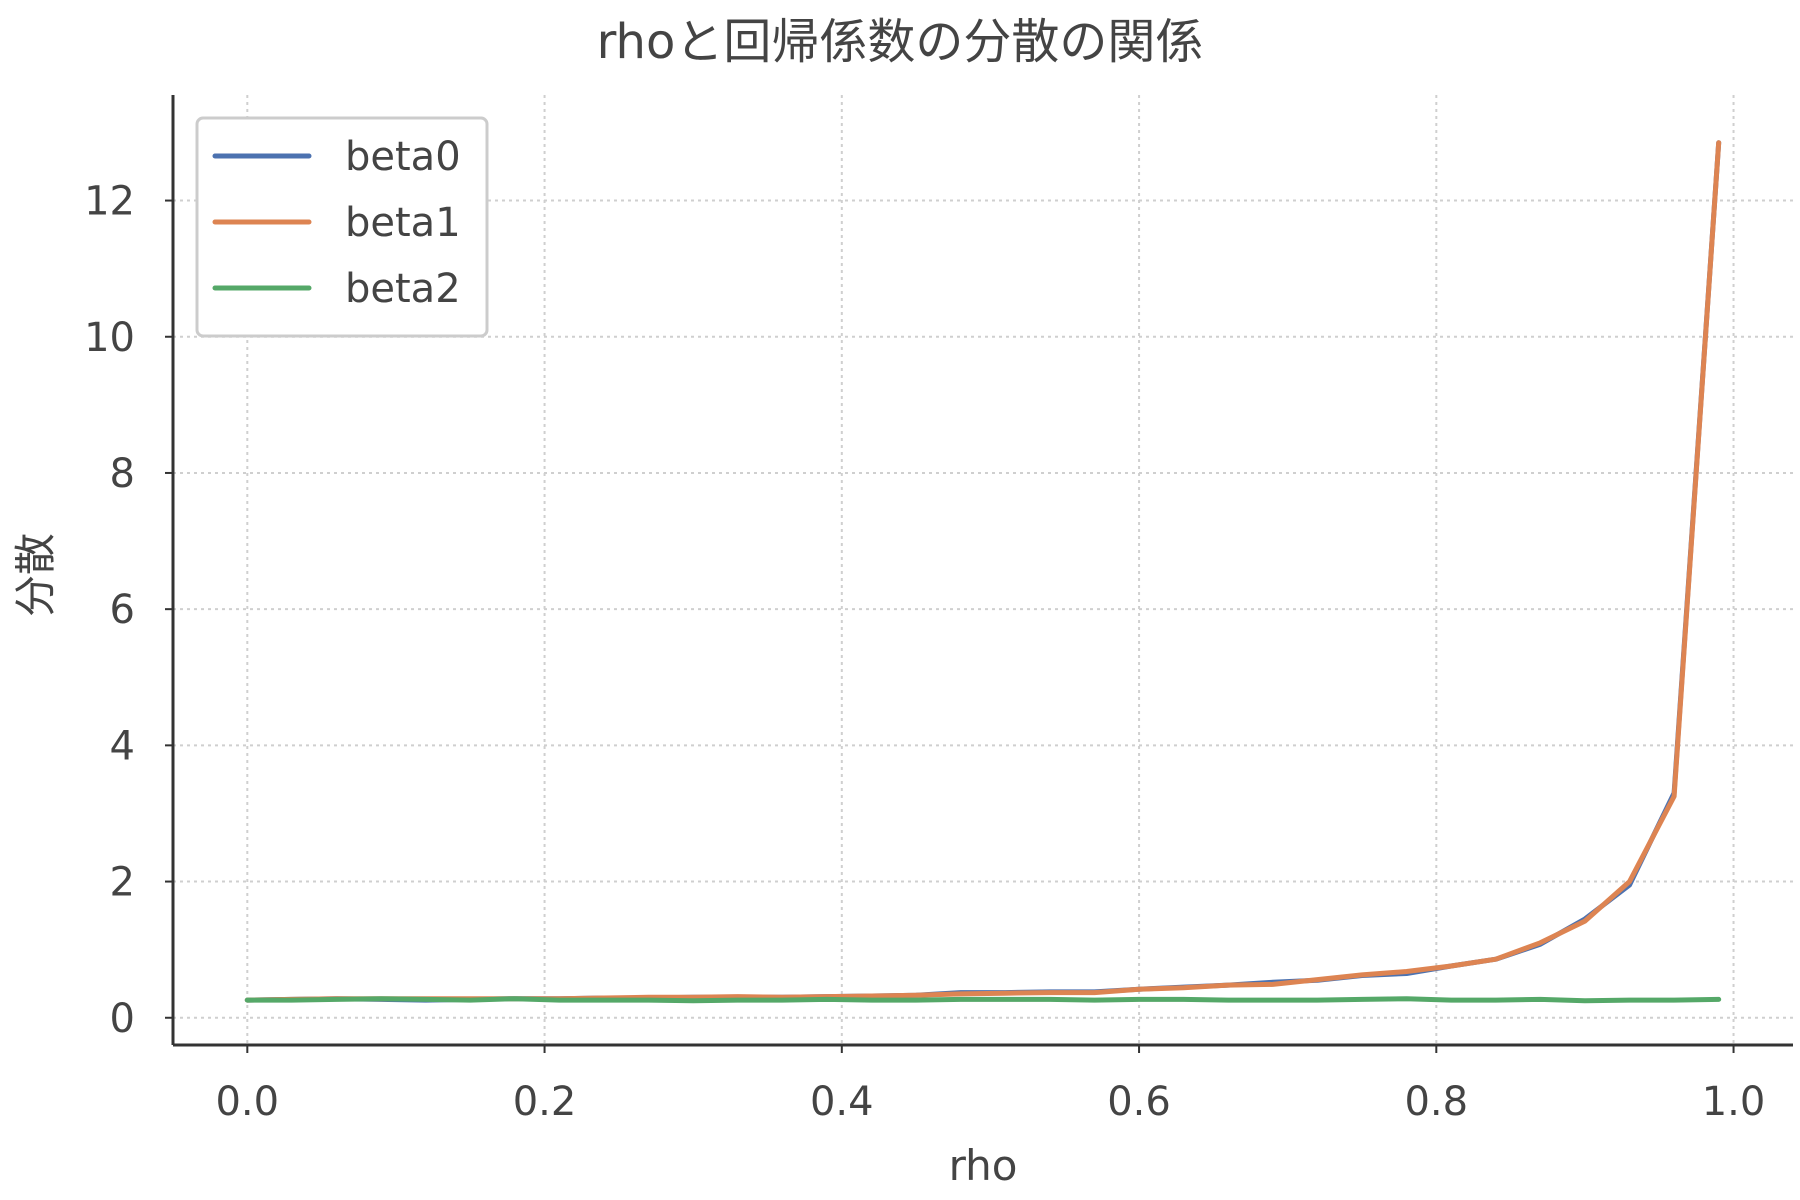  What do you see at coordinates (983, 1000) in the screenshot?
I see `series-line-beta2` at bounding box center [983, 1000].